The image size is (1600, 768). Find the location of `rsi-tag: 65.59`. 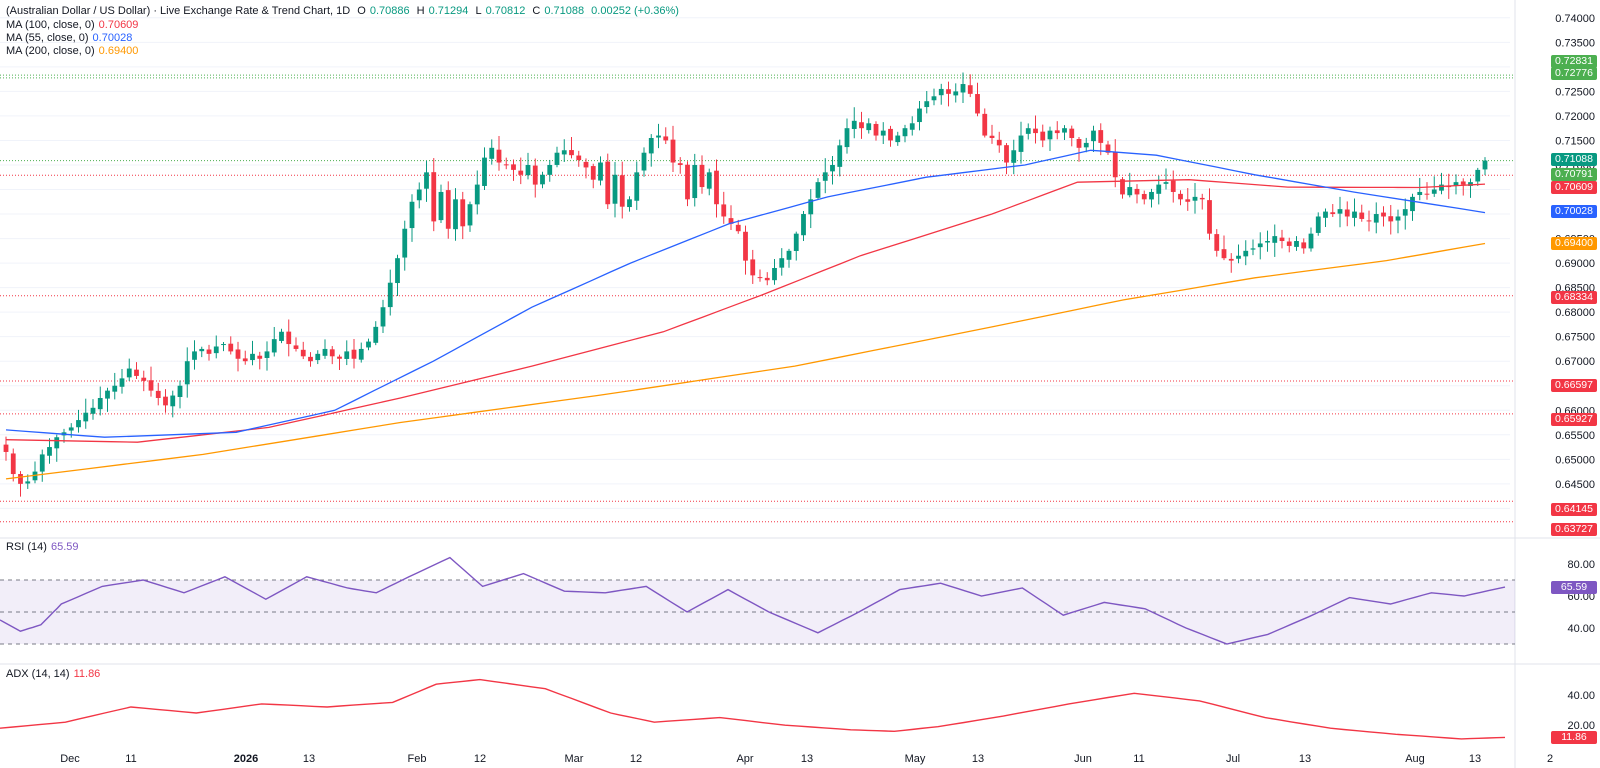

rsi-tag: 65.59 is located at coordinates (1574, 587).